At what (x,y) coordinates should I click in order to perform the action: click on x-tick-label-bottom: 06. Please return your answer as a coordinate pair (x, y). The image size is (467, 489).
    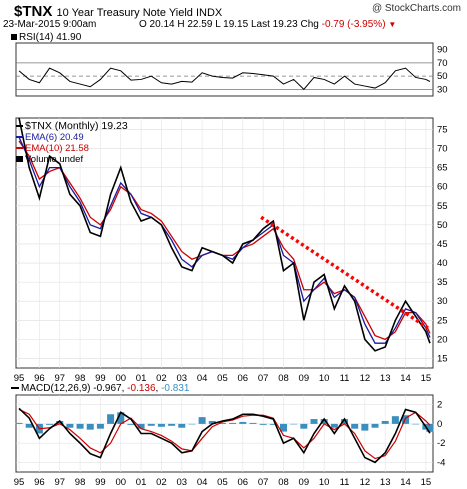
    Looking at the image, I should click on (243, 482).